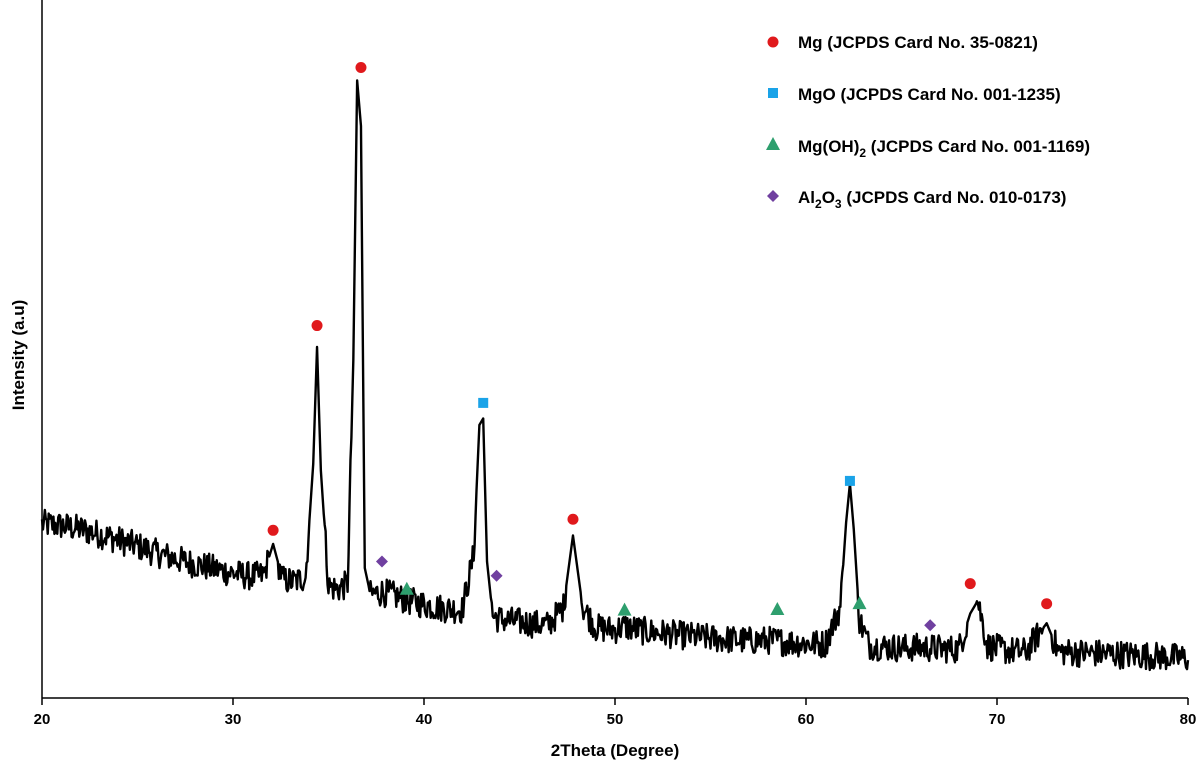  I want to click on legend-marker-mgo, so click(773, 93).